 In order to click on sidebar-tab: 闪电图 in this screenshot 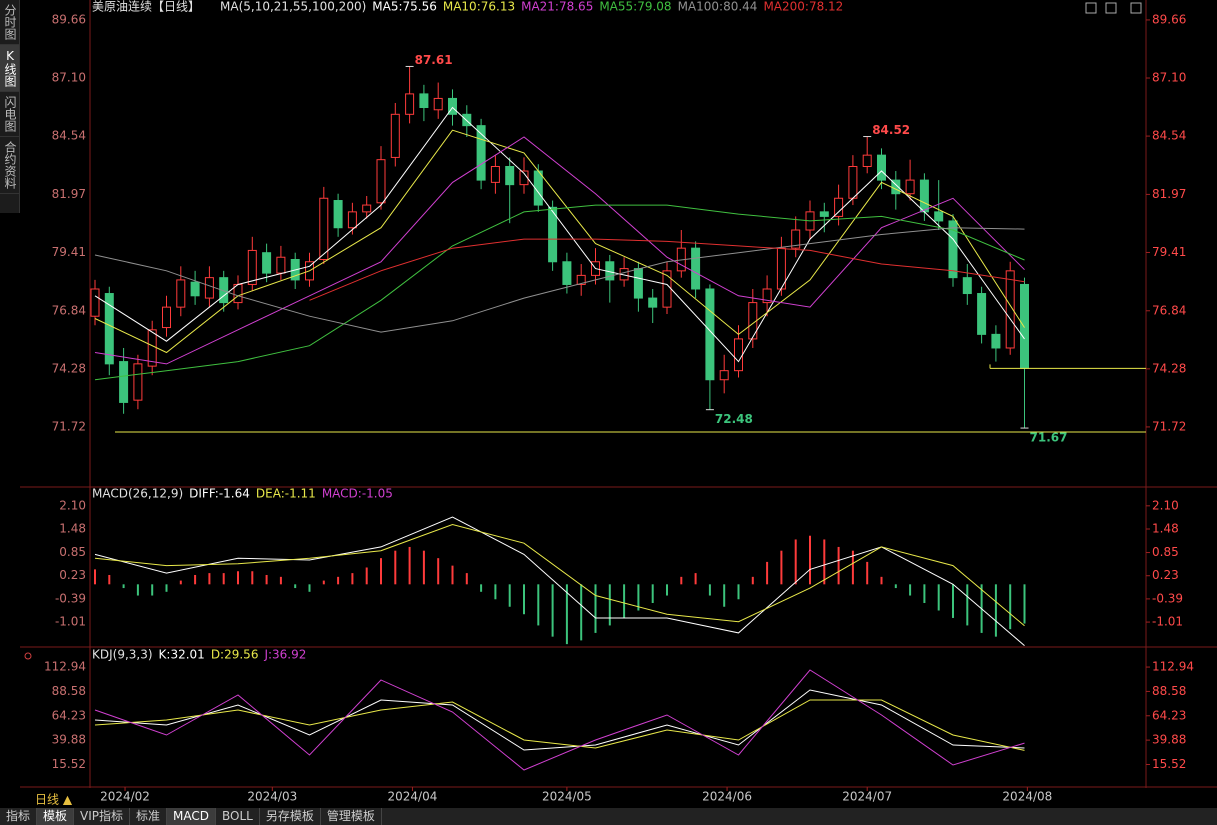, I will do `click(9, 114)`.